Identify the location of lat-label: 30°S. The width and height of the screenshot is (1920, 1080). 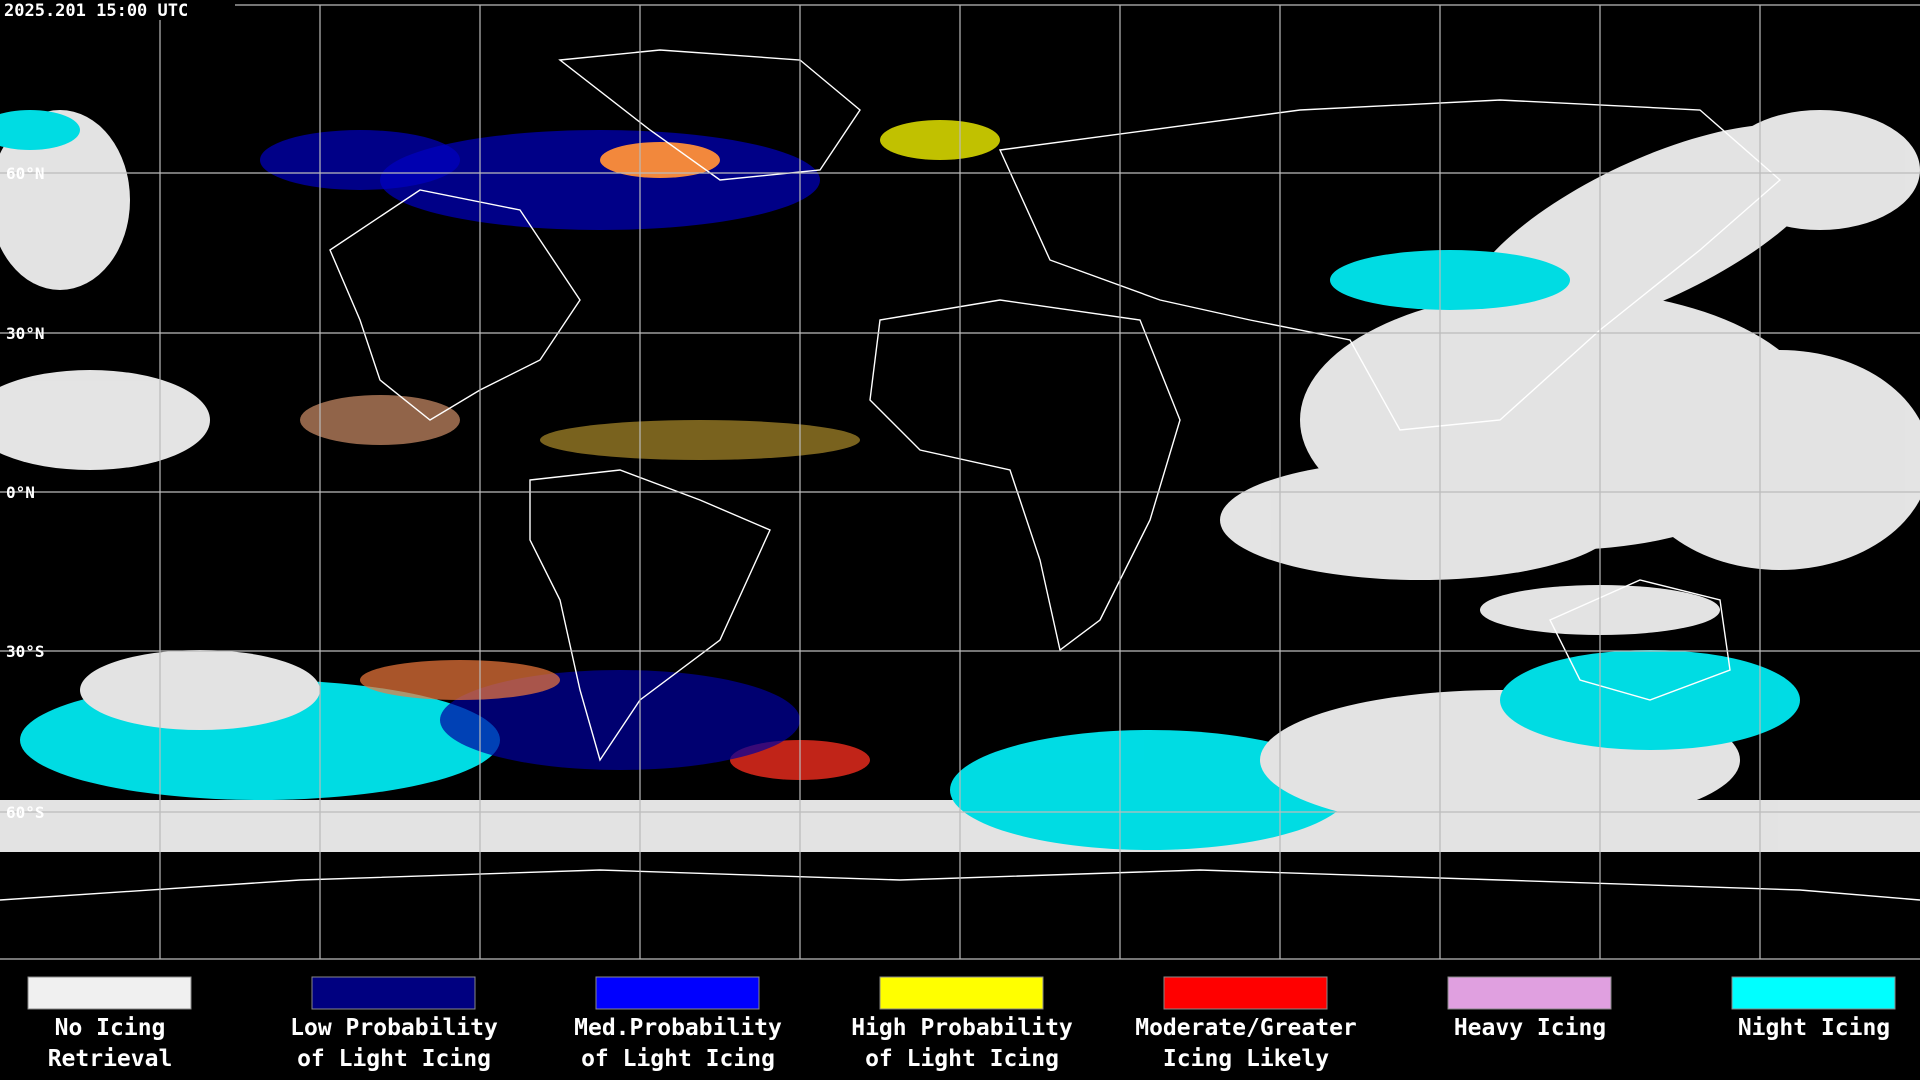
(25, 651).